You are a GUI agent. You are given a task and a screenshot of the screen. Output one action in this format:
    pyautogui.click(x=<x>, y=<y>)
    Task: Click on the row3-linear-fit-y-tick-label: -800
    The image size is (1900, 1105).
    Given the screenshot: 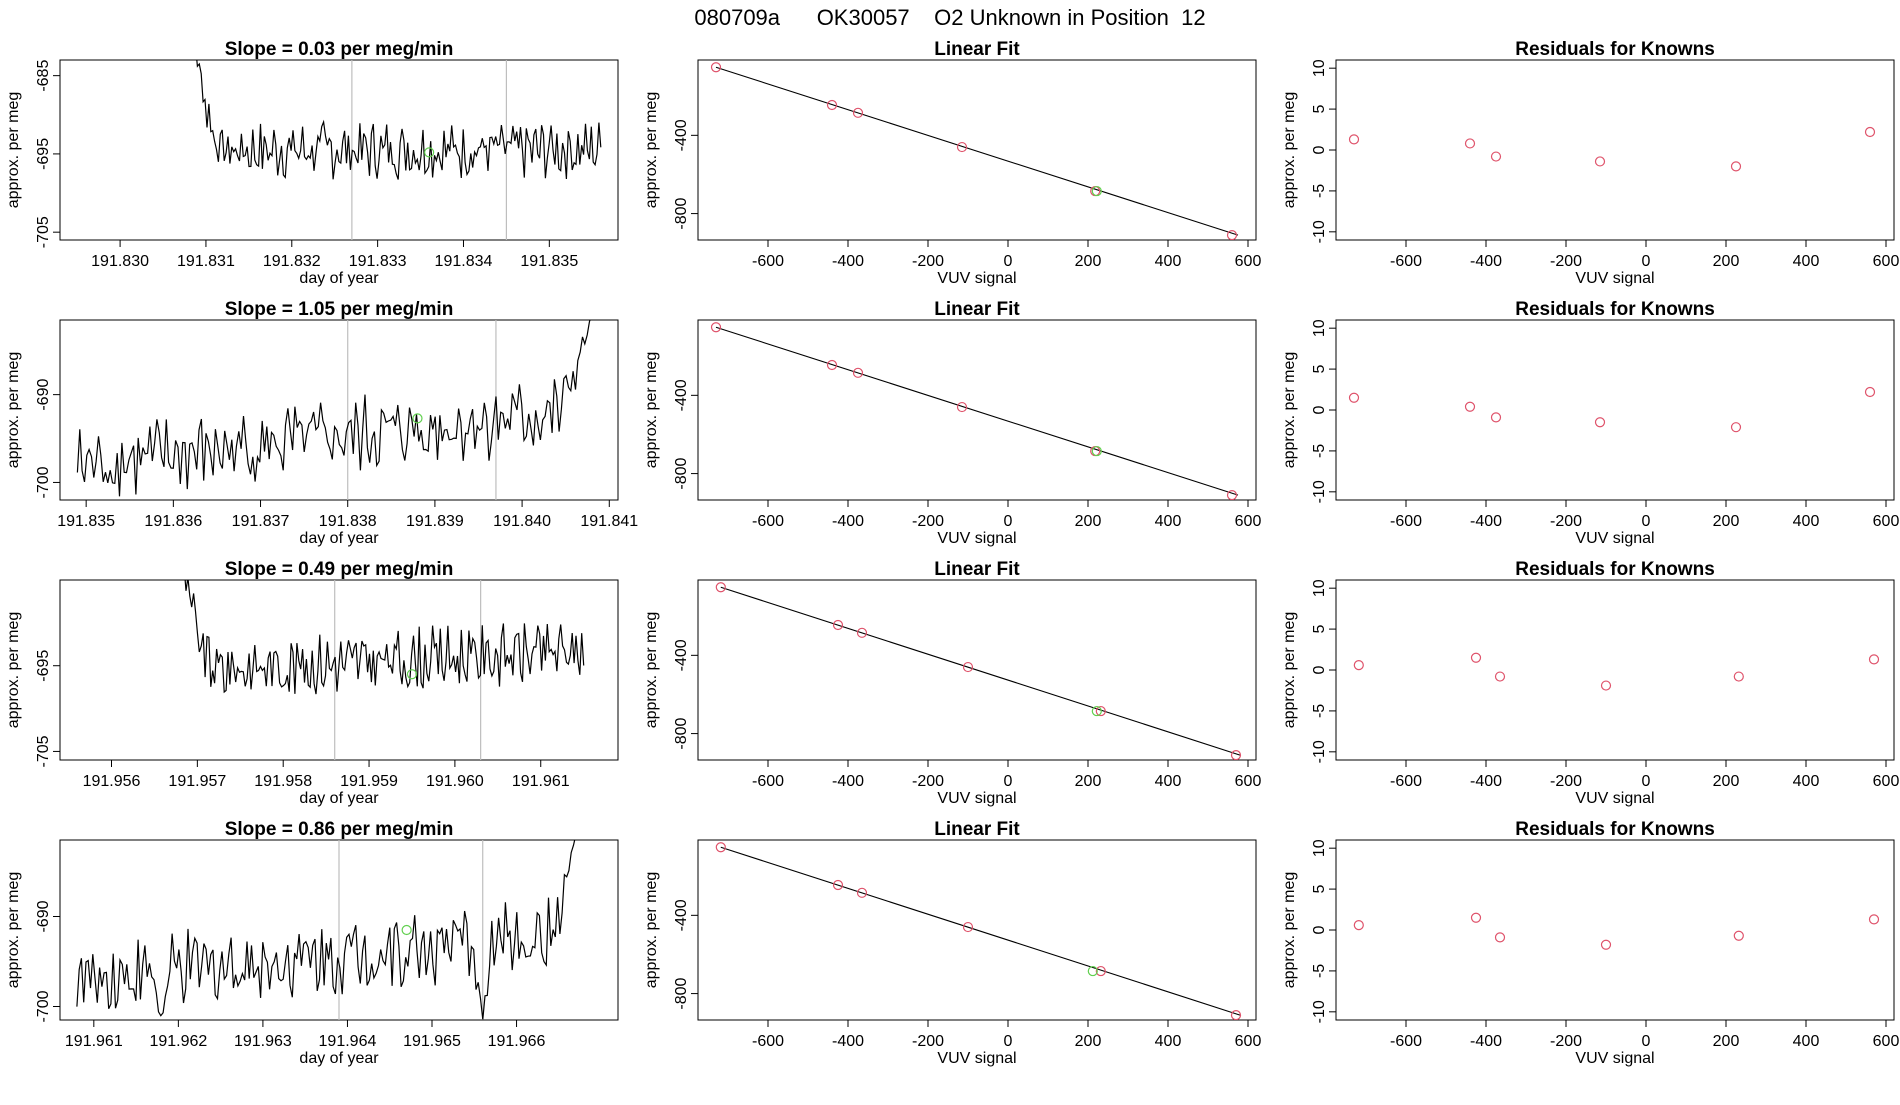 What is the action you would take?
    pyautogui.click(x=681, y=733)
    